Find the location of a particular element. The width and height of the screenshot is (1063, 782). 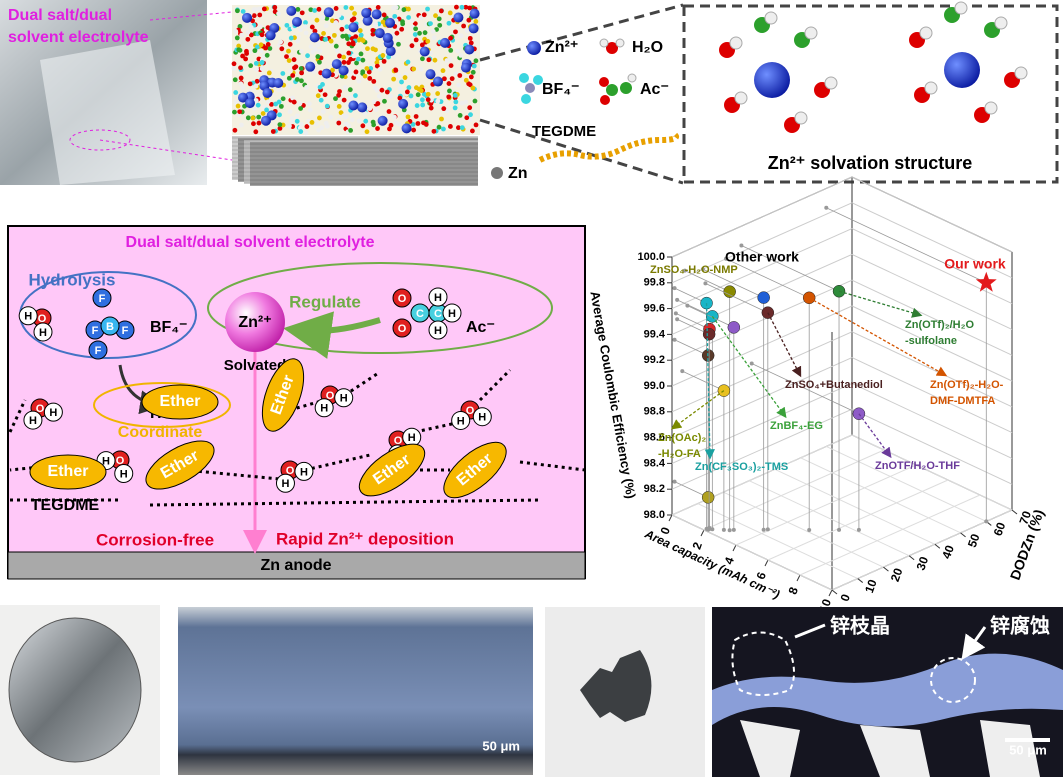

ether is located at coordinates (180, 465).